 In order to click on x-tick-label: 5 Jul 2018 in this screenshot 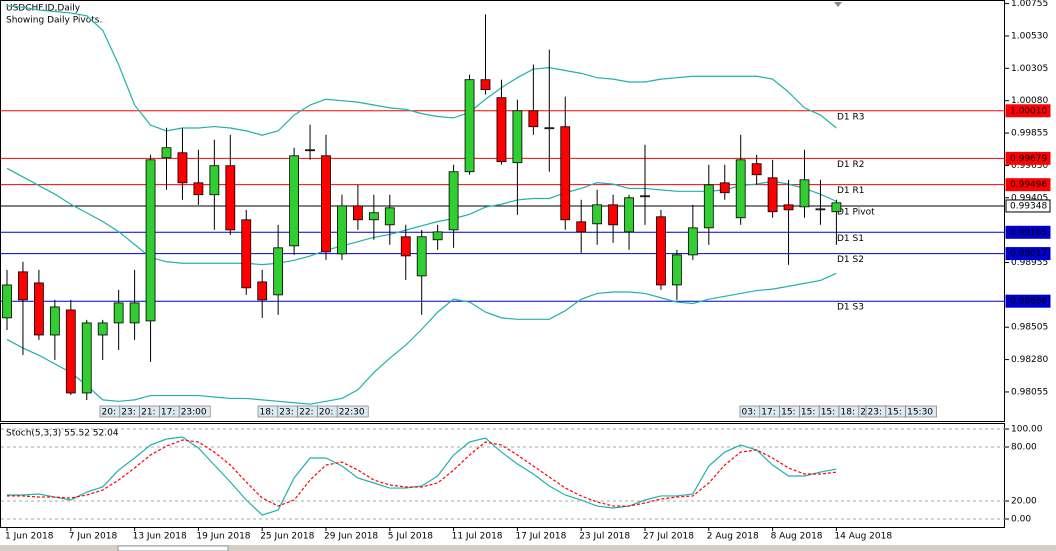, I will do `click(410, 537)`.